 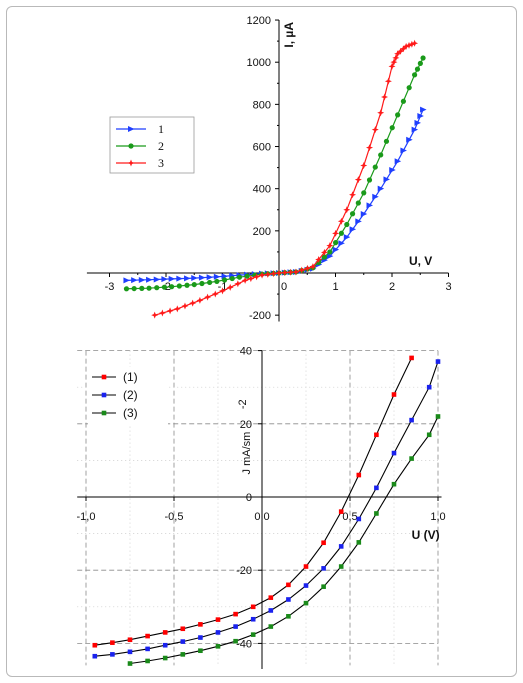 What do you see at coordinates (420, 261) in the screenshot?
I see `x-axis-label: U, V` at bounding box center [420, 261].